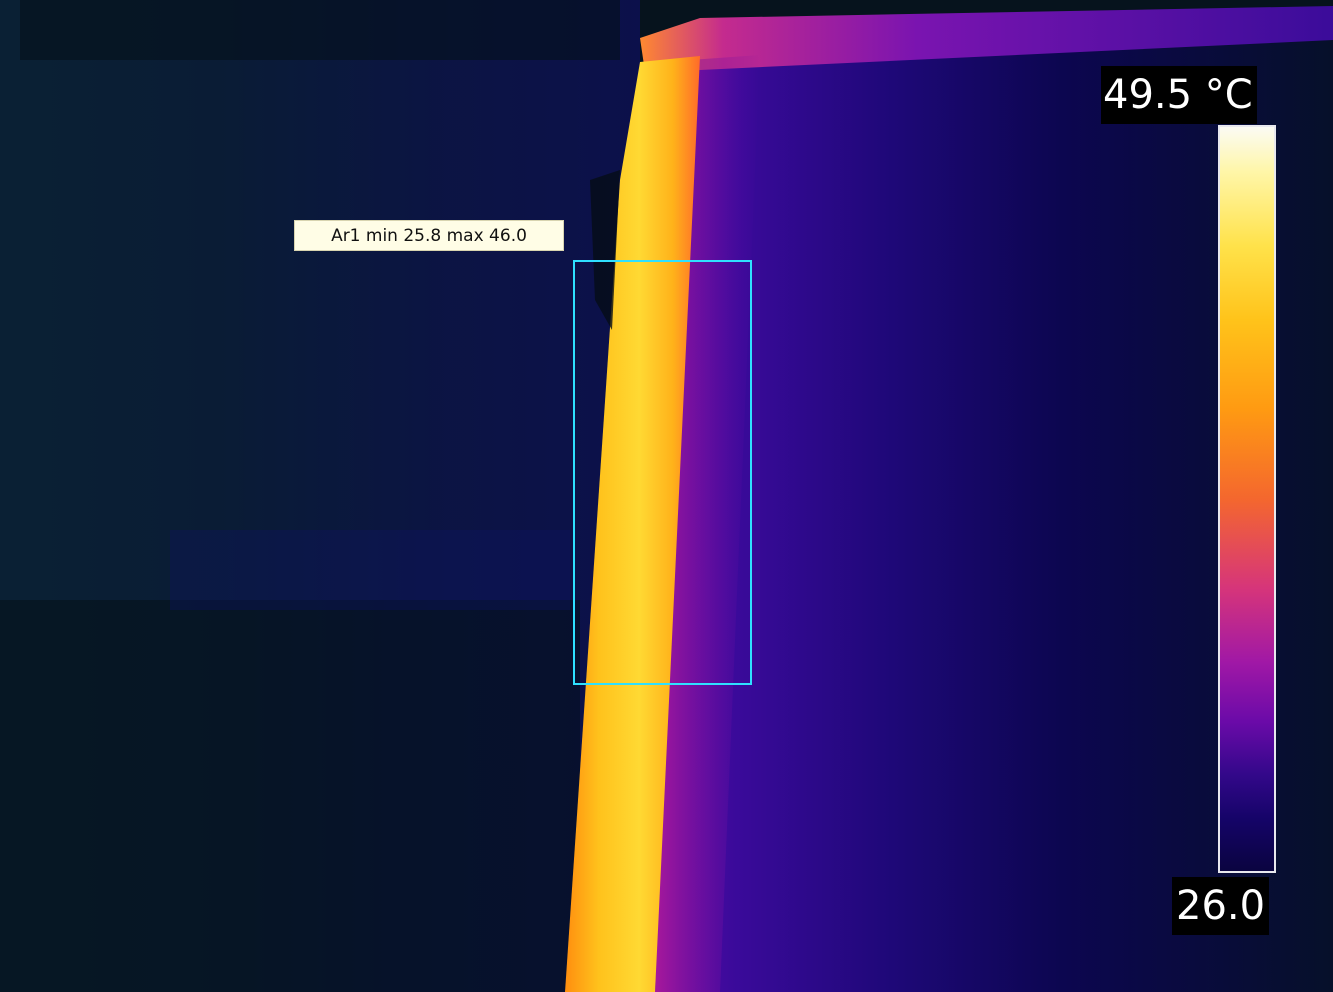 The width and height of the screenshot is (1333, 992). What do you see at coordinates (1247, 499) in the screenshot?
I see `temperature-color-scale` at bounding box center [1247, 499].